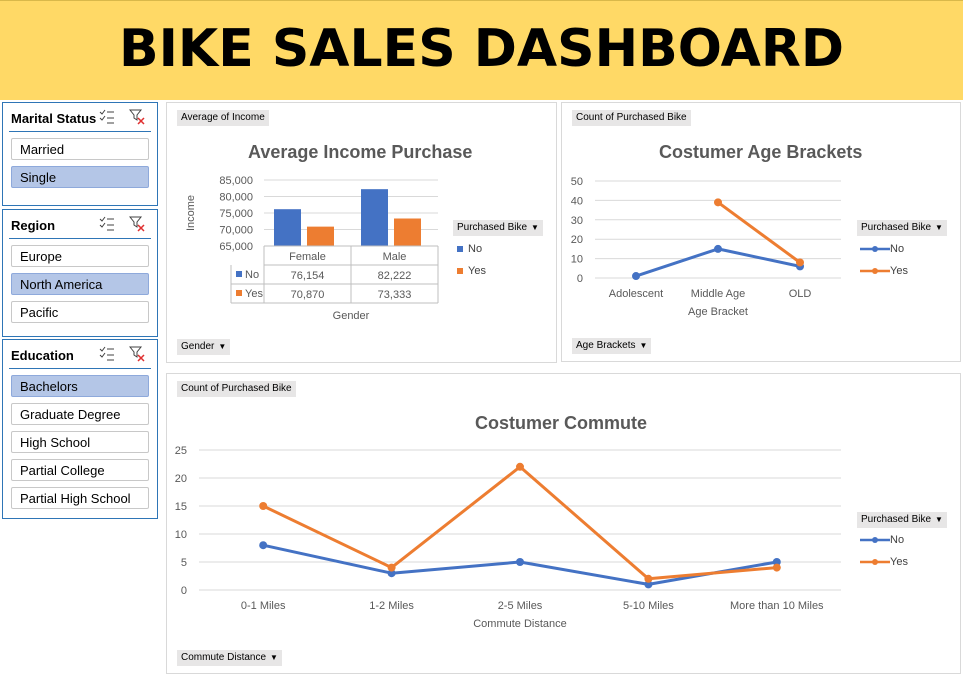  Describe the element at coordinates (460, 271) in the screenshot. I see `legend-square-icon` at that location.